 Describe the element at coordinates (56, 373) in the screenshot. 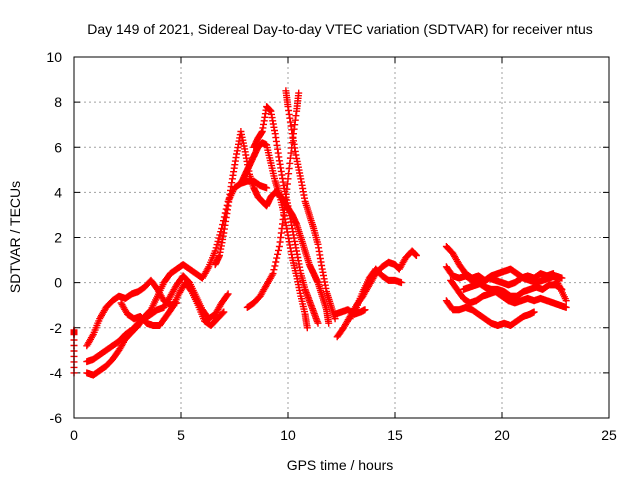

I see `y-tick-label: -4` at that location.